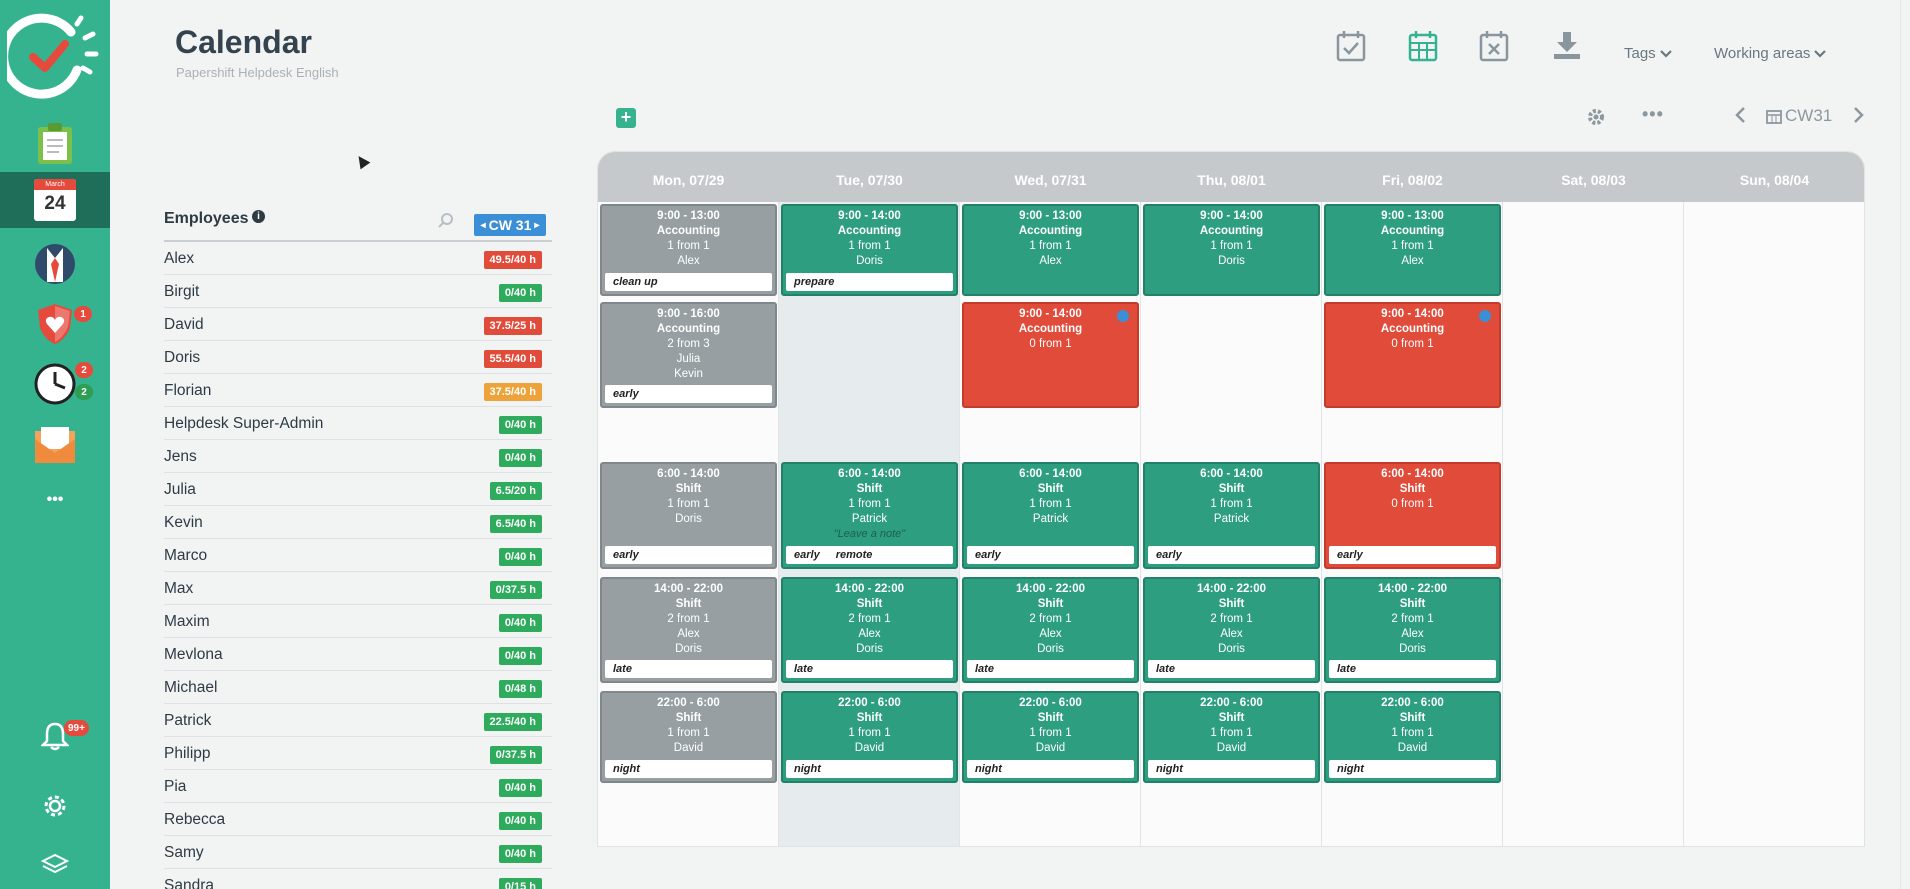 The width and height of the screenshot is (1910, 889). Describe the element at coordinates (244, 423) in the screenshot. I see `employee-name: Helpdesk Super-Admin` at that location.